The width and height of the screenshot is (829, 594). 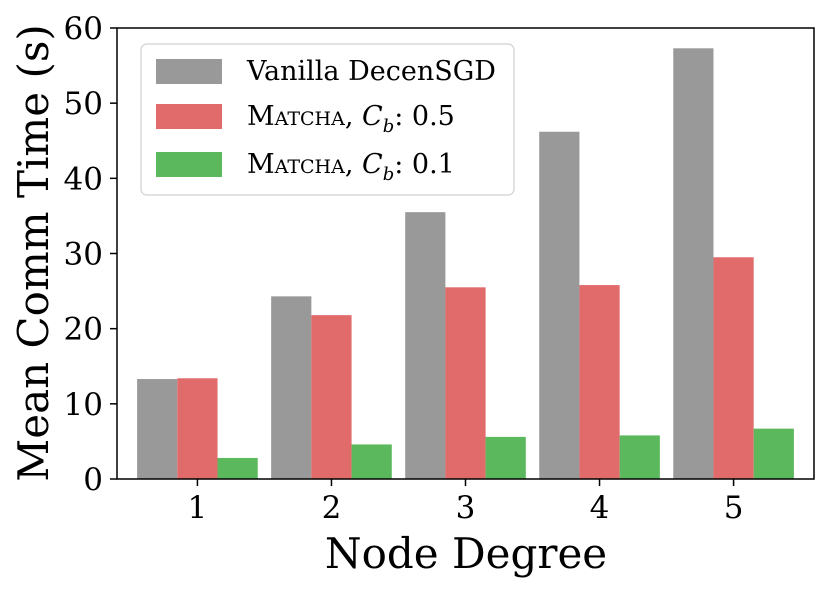 I want to click on y-axis-ticks: 0 10 20 30 40 50 60, so click(x=90, y=254).